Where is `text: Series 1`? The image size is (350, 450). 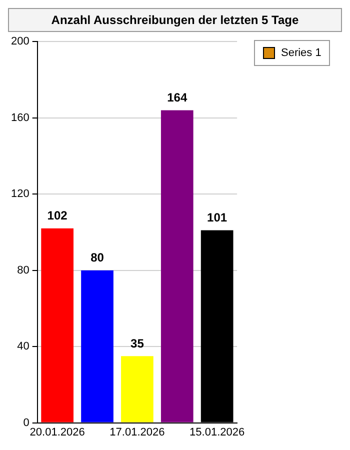
text: Series 1 is located at coordinates (301, 53).